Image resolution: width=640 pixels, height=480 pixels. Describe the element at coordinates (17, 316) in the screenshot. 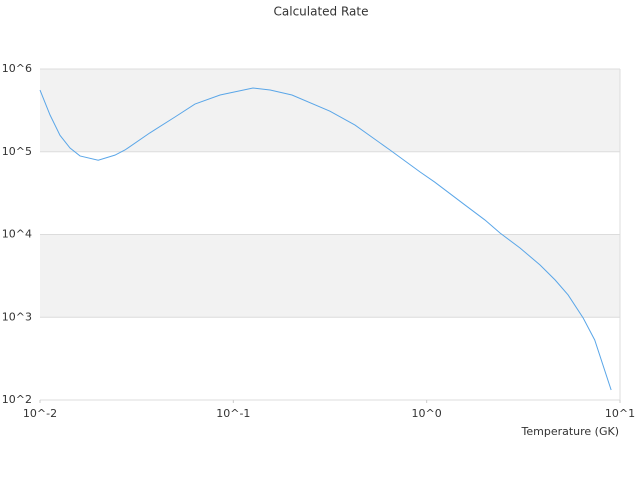

I see `y-tick-label: 10^3` at that location.